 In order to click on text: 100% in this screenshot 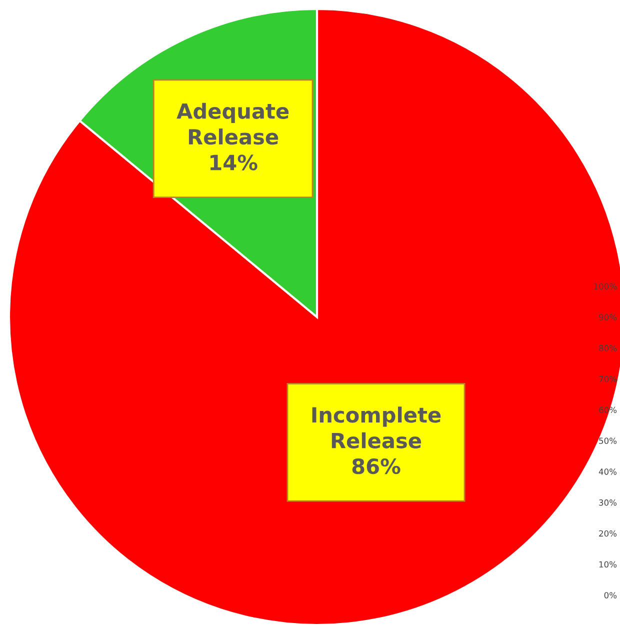, I will do `click(605, 286)`.